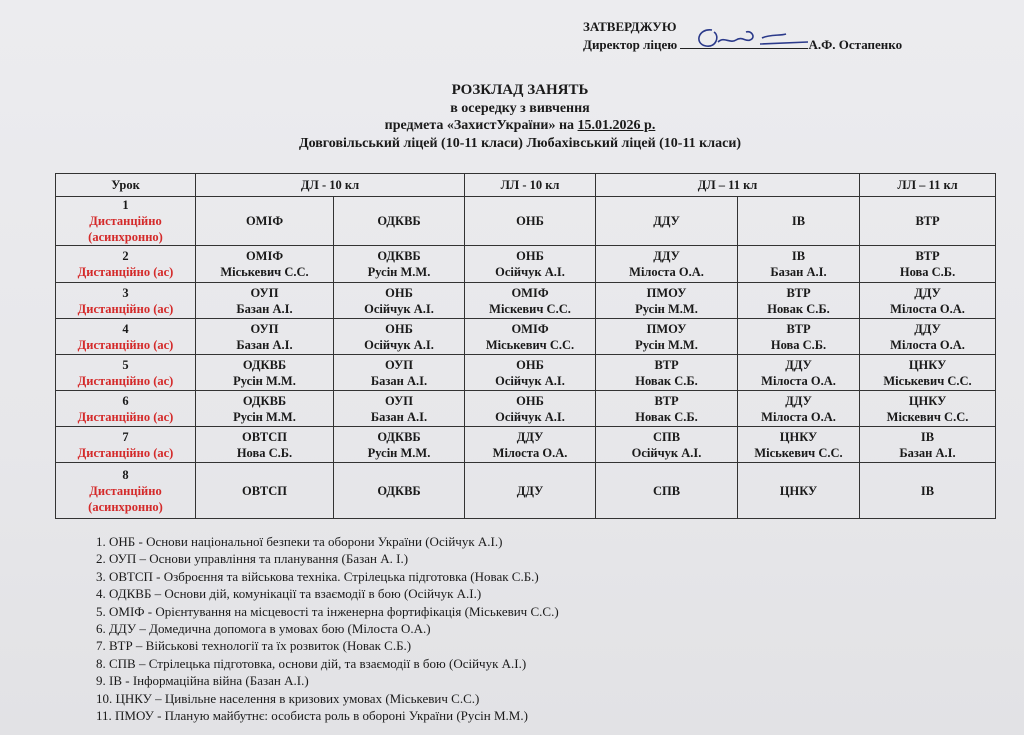  Describe the element at coordinates (744, 42) in the screenshot. I see `signature-line` at that location.